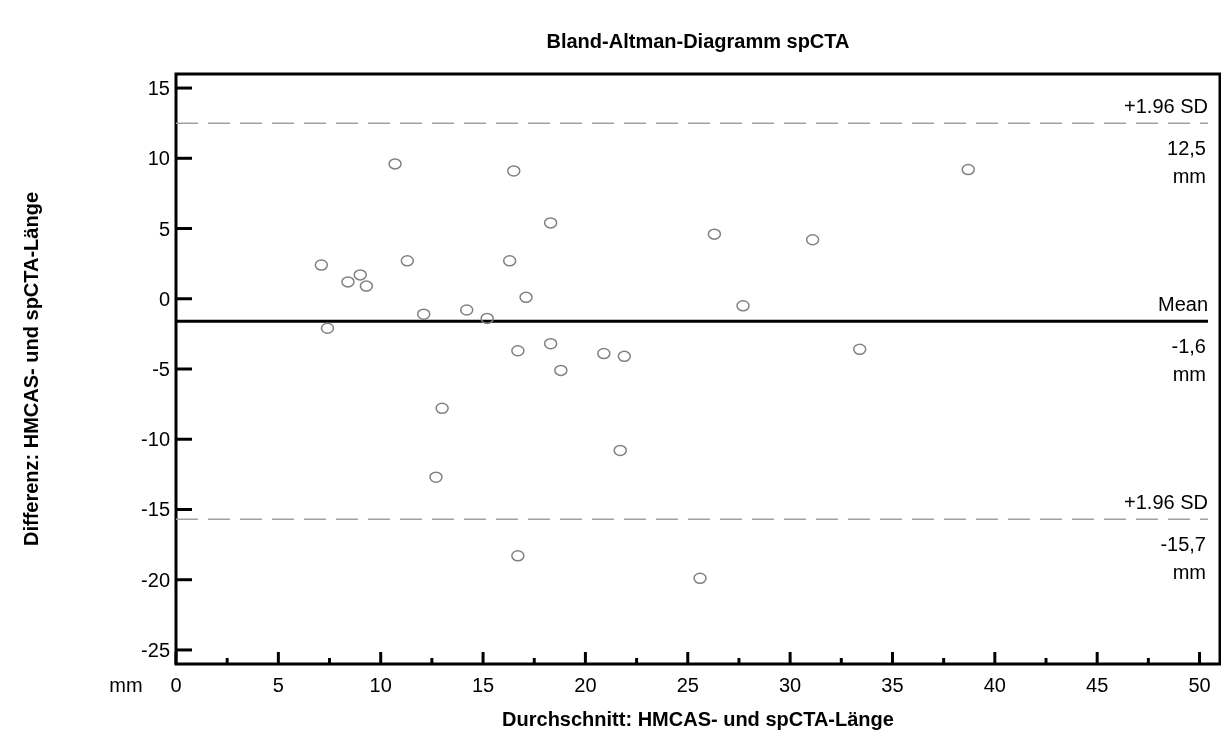  What do you see at coordinates (892, 685) in the screenshot?
I see `x-tick-label: 35` at bounding box center [892, 685].